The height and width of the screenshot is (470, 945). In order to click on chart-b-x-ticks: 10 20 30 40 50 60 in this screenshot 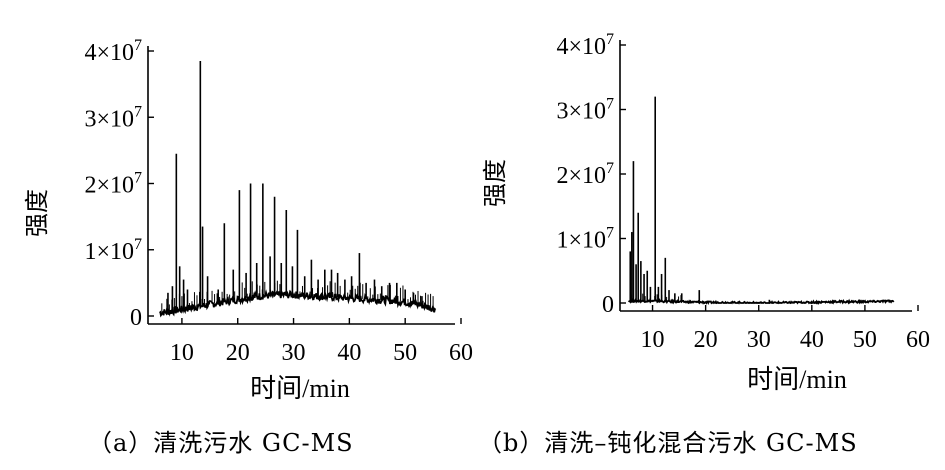, I will do `click(785, 329)`.